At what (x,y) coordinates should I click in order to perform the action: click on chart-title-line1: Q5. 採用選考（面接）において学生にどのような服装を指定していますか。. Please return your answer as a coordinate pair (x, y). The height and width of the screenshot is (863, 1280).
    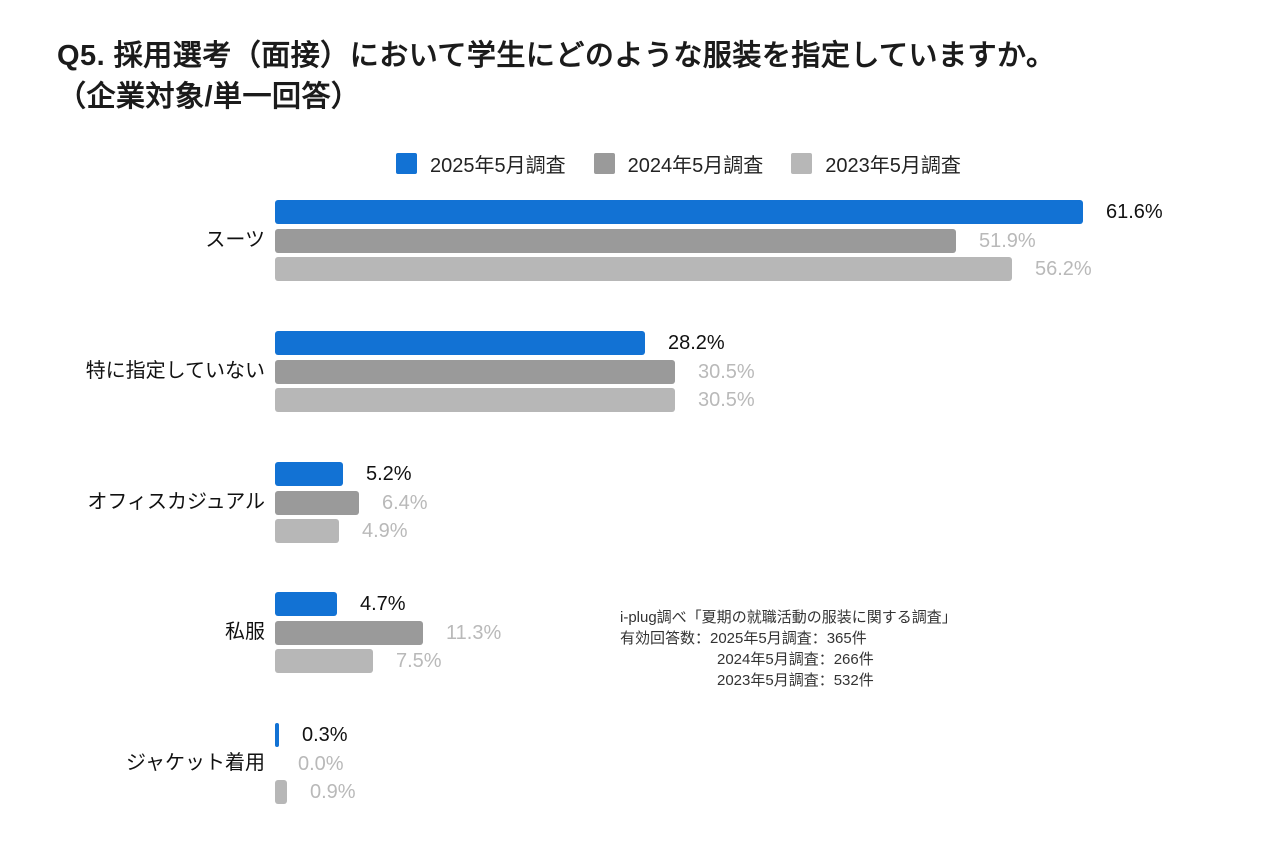
    Looking at the image, I should click on (556, 56).